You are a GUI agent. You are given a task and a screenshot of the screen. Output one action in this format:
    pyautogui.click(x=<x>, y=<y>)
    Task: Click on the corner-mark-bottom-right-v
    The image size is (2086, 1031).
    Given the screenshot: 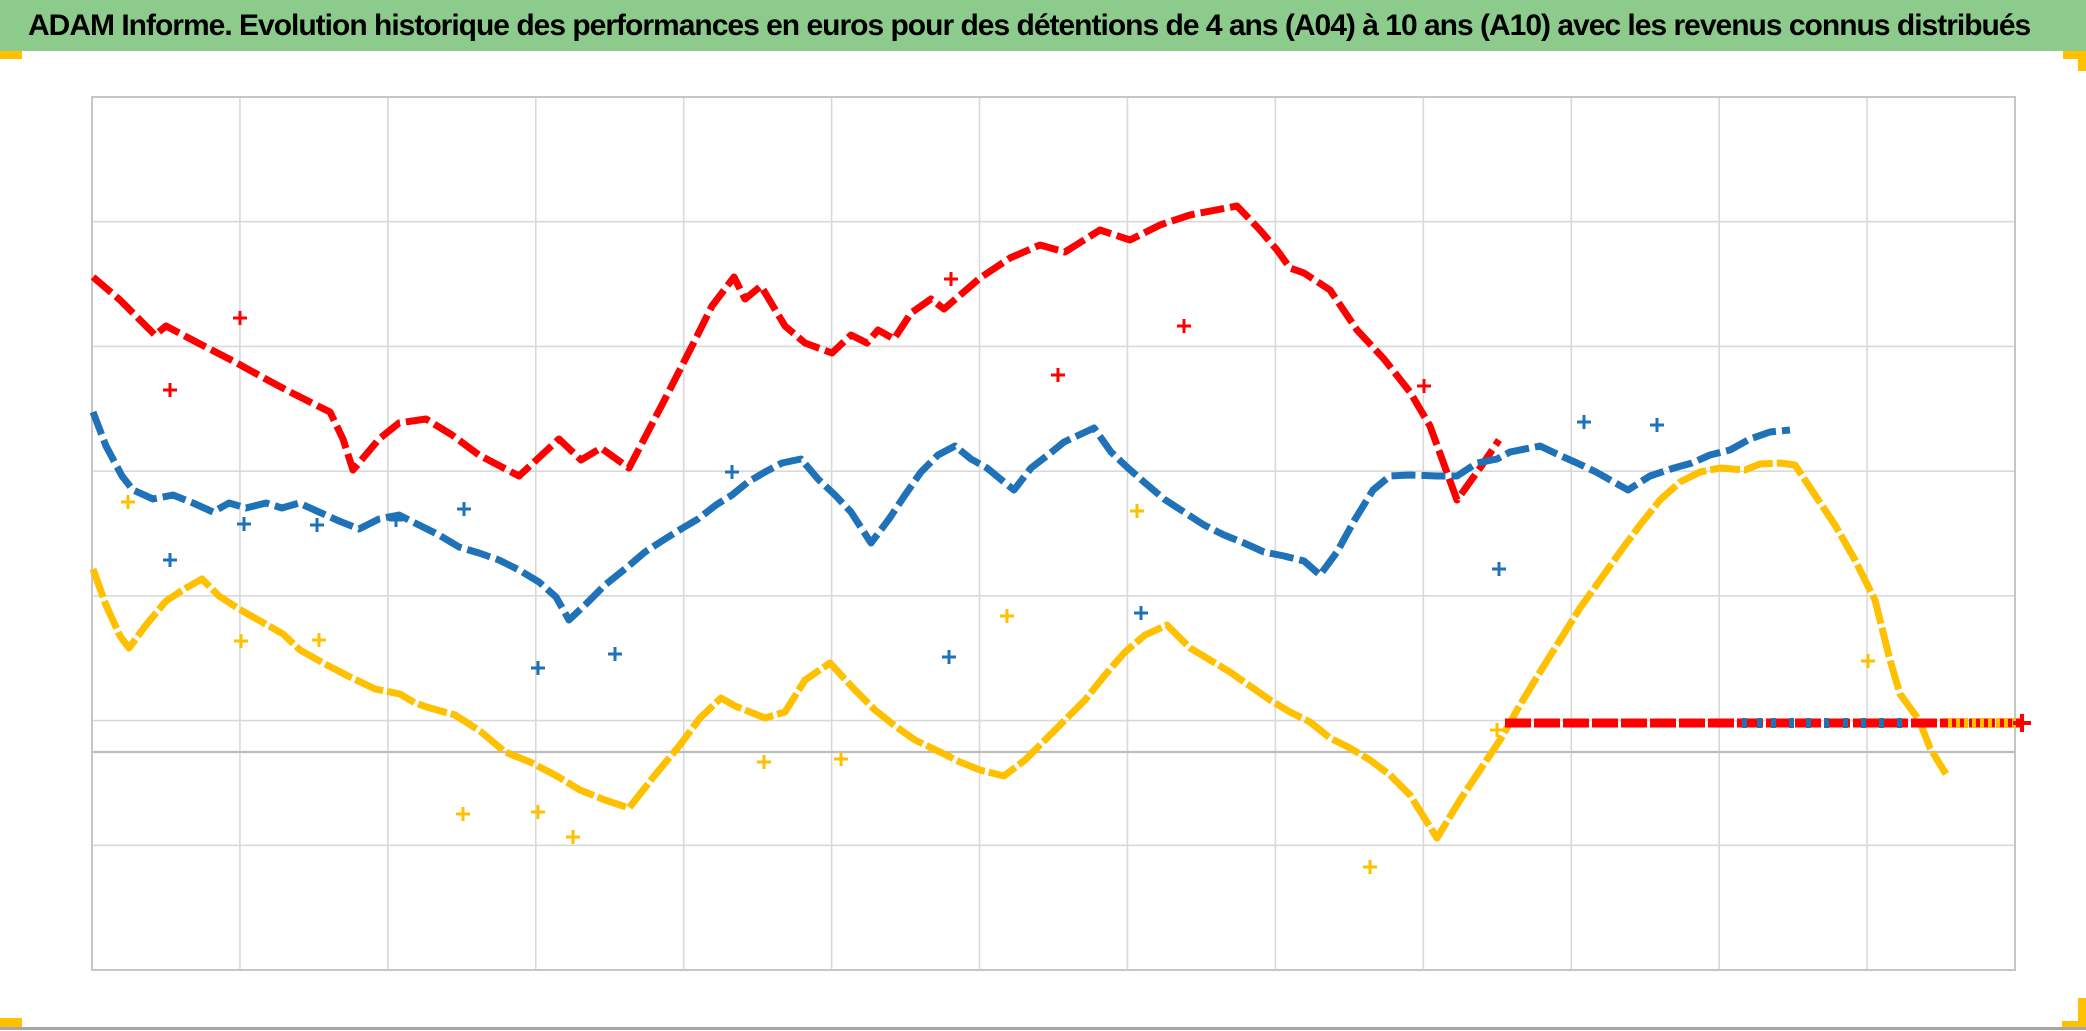 What is the action you would take?
    pyautogui.click(x=2082, y=1013)
    